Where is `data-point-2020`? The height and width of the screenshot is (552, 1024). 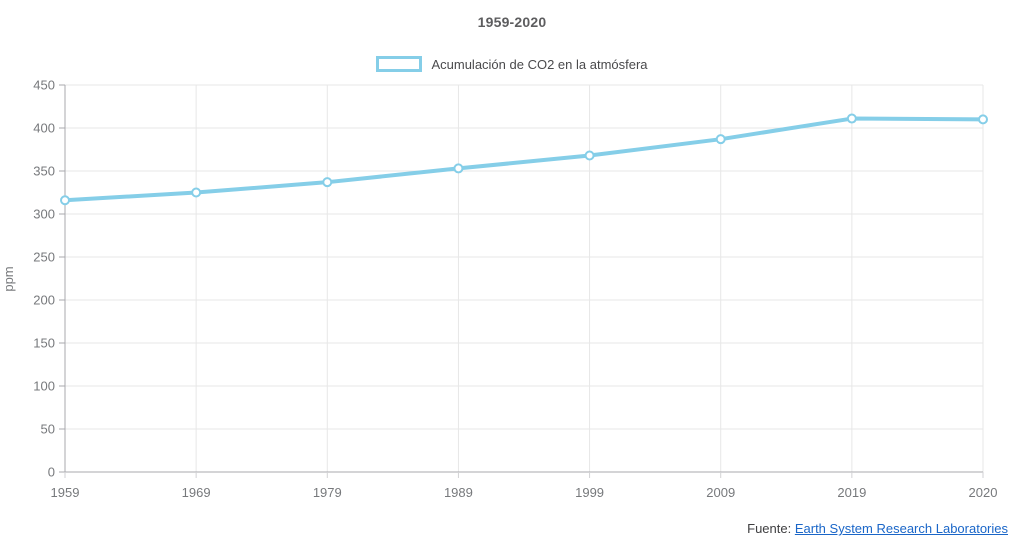
data-point-2020 is located at coordinates (983, 119).